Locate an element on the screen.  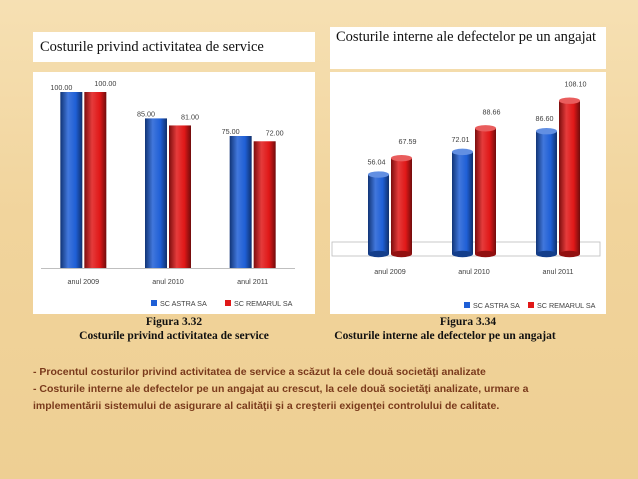
bar-base-r-s0-c2 is located at coordinates (546, 254).